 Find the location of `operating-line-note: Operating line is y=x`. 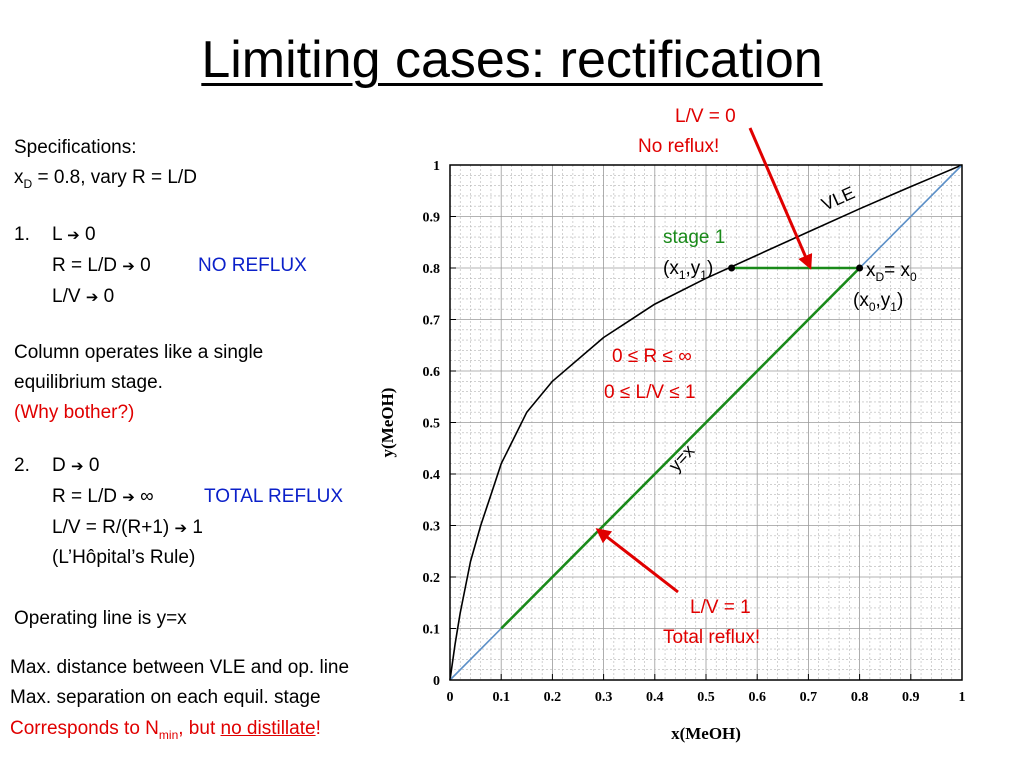

operating-line-note: Operating line is y=x is located at coordinates (100, 618).